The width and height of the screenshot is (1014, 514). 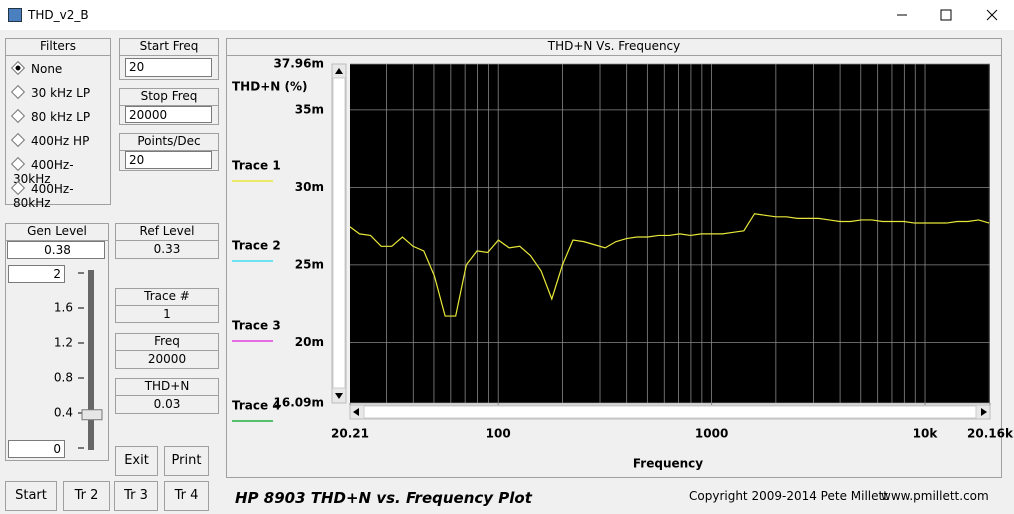 I want to click on x-tick-label: 20.16k, so click(x=990, y=434).